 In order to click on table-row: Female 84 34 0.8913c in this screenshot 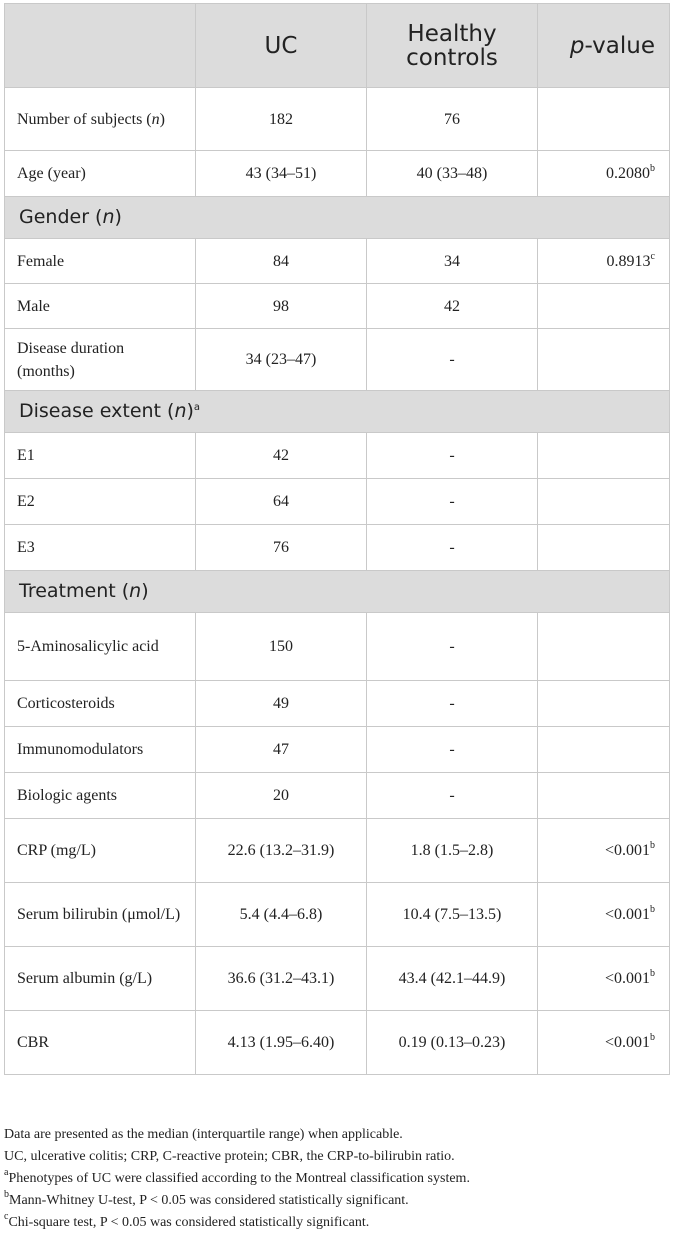, I will do `click(337, 261)`.